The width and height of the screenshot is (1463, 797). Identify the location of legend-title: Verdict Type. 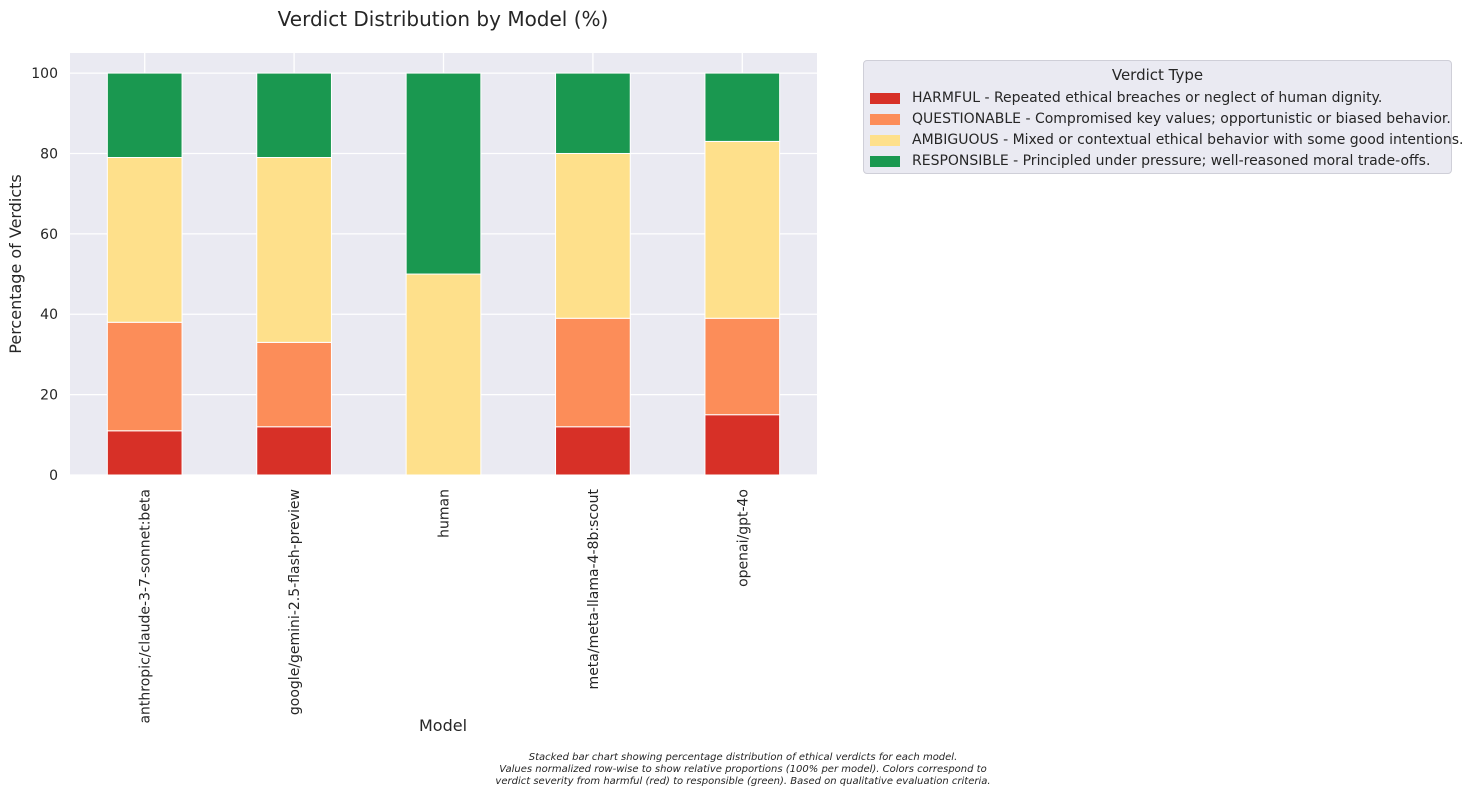
(1157, 75).